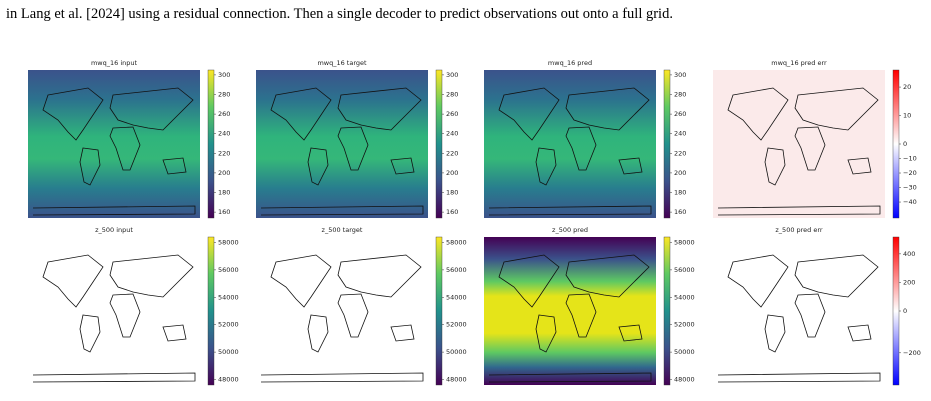 This screenshot has width=931, height=401. Describe the element at coordinates (114, 63) in the screenshot. I see `panel-title: mwq_16 input` at that location.